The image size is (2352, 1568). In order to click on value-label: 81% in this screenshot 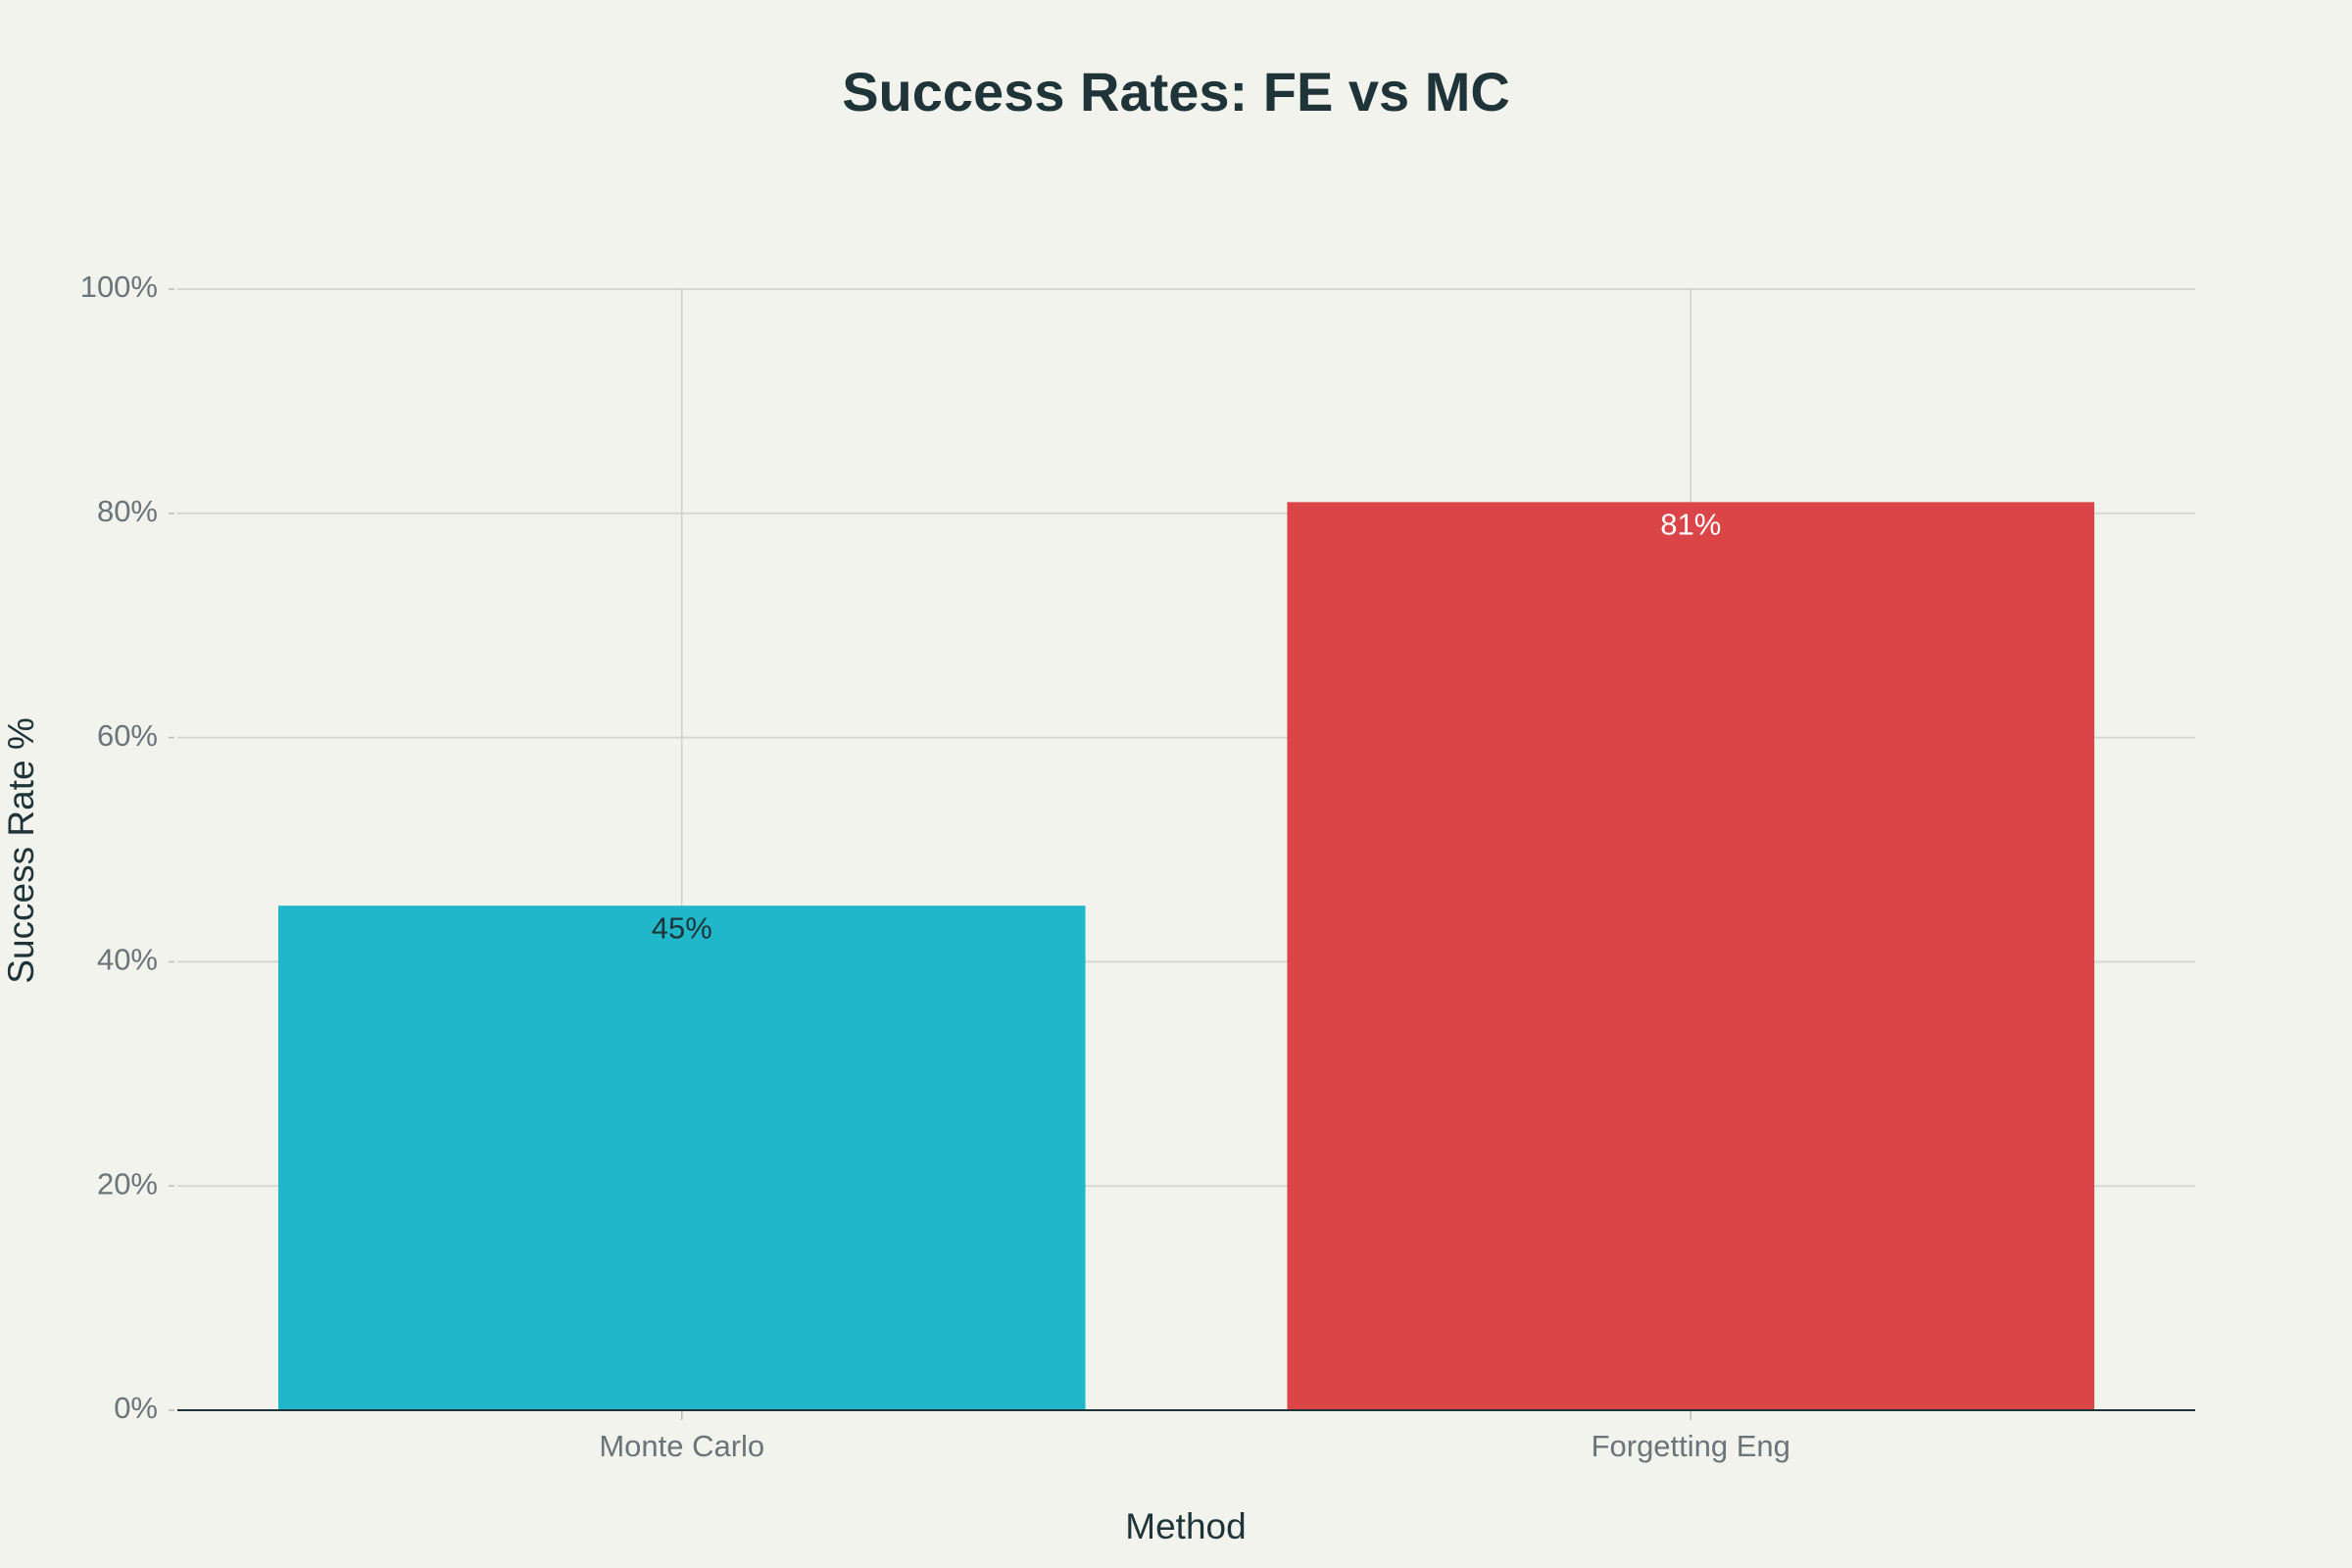, I will do `click(1690, 525)`.